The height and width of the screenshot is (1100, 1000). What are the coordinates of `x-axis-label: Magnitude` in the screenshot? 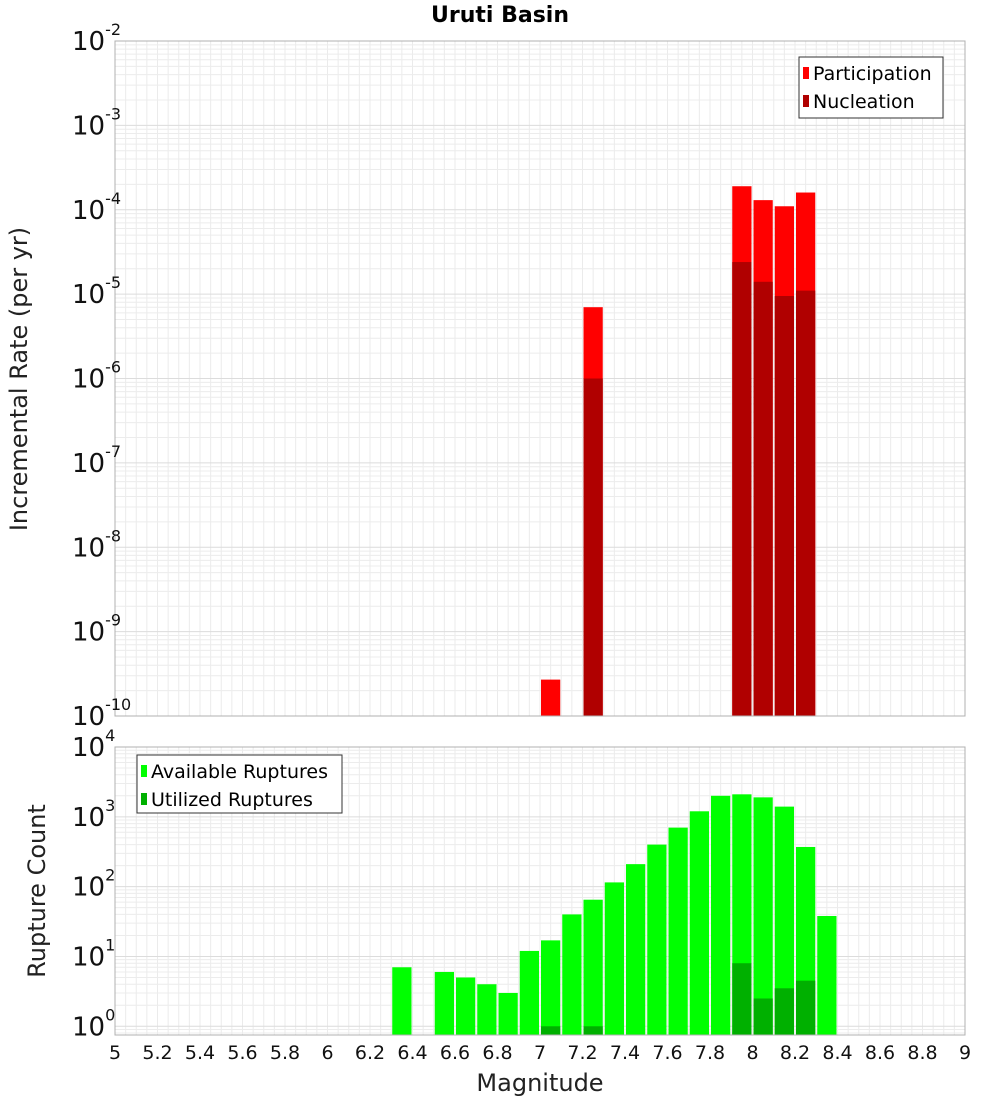 It's located at (539, 1083).